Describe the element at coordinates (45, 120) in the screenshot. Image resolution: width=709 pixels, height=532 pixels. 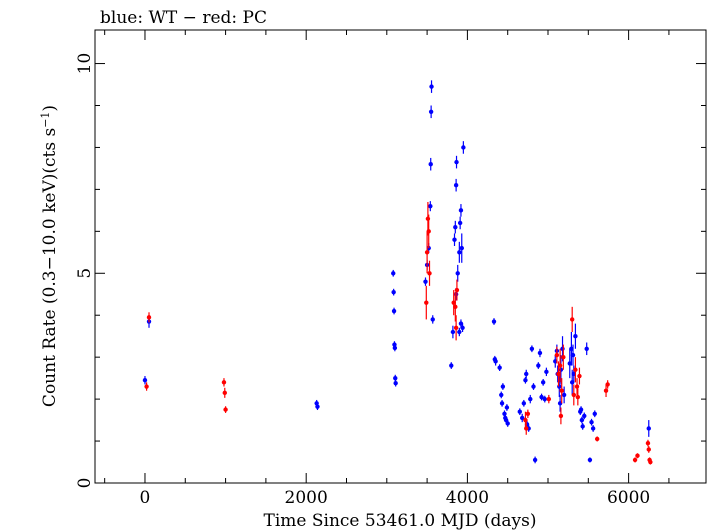
I see `y-axis-label-exponent: −1` at that location.